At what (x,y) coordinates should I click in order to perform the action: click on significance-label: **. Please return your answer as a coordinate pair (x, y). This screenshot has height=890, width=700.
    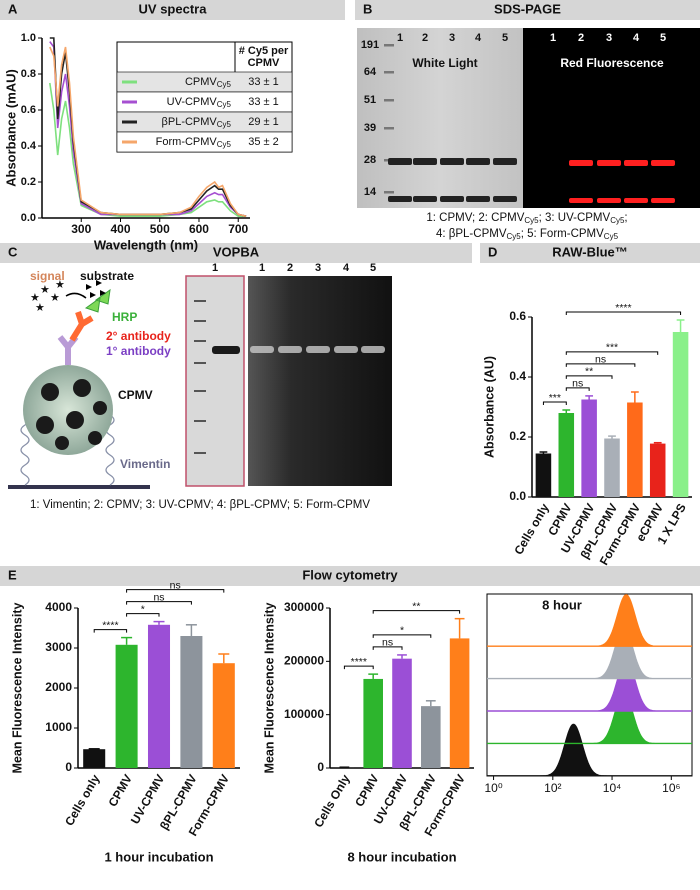
    Looking at the image, I should click on (589, 372).